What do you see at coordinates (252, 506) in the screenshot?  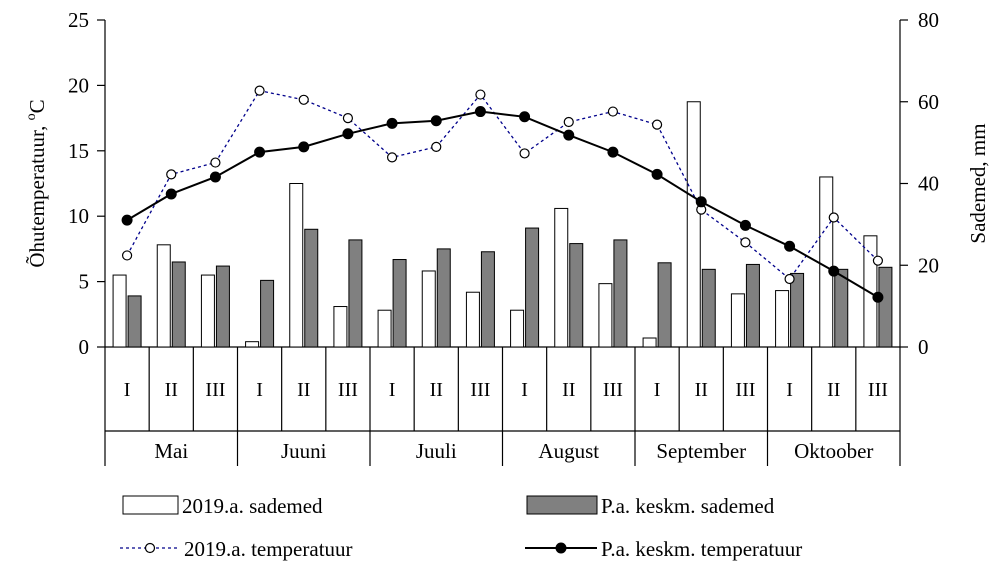 I see `legend-label-2019-precip: 2019.a. sademed` at bounding box center [252, 506].